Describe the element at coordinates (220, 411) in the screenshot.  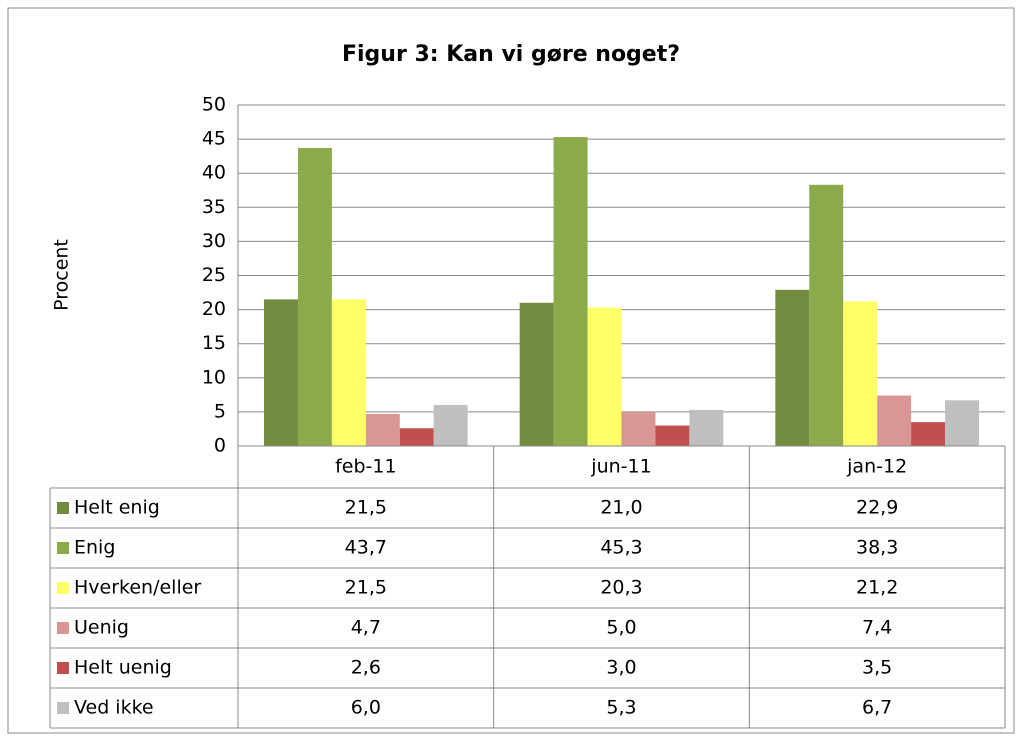
I see `y-tick-label: 5` at that location.